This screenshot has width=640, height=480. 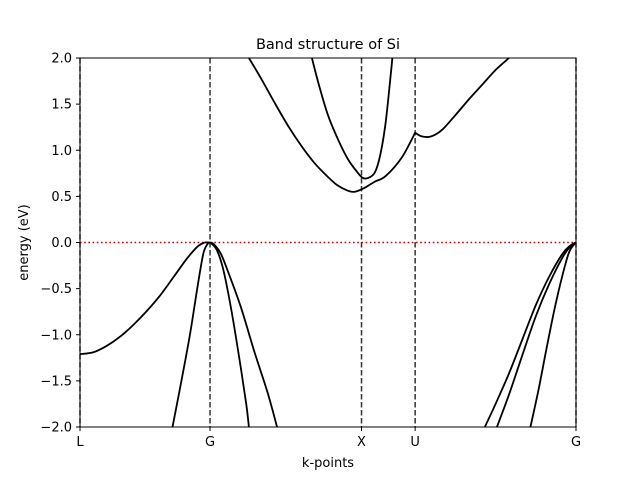 What do you see at coordinates (61, 151) in the screenshot?
I see `y-tick-label: 1.0` at bounding box center [61, 151].